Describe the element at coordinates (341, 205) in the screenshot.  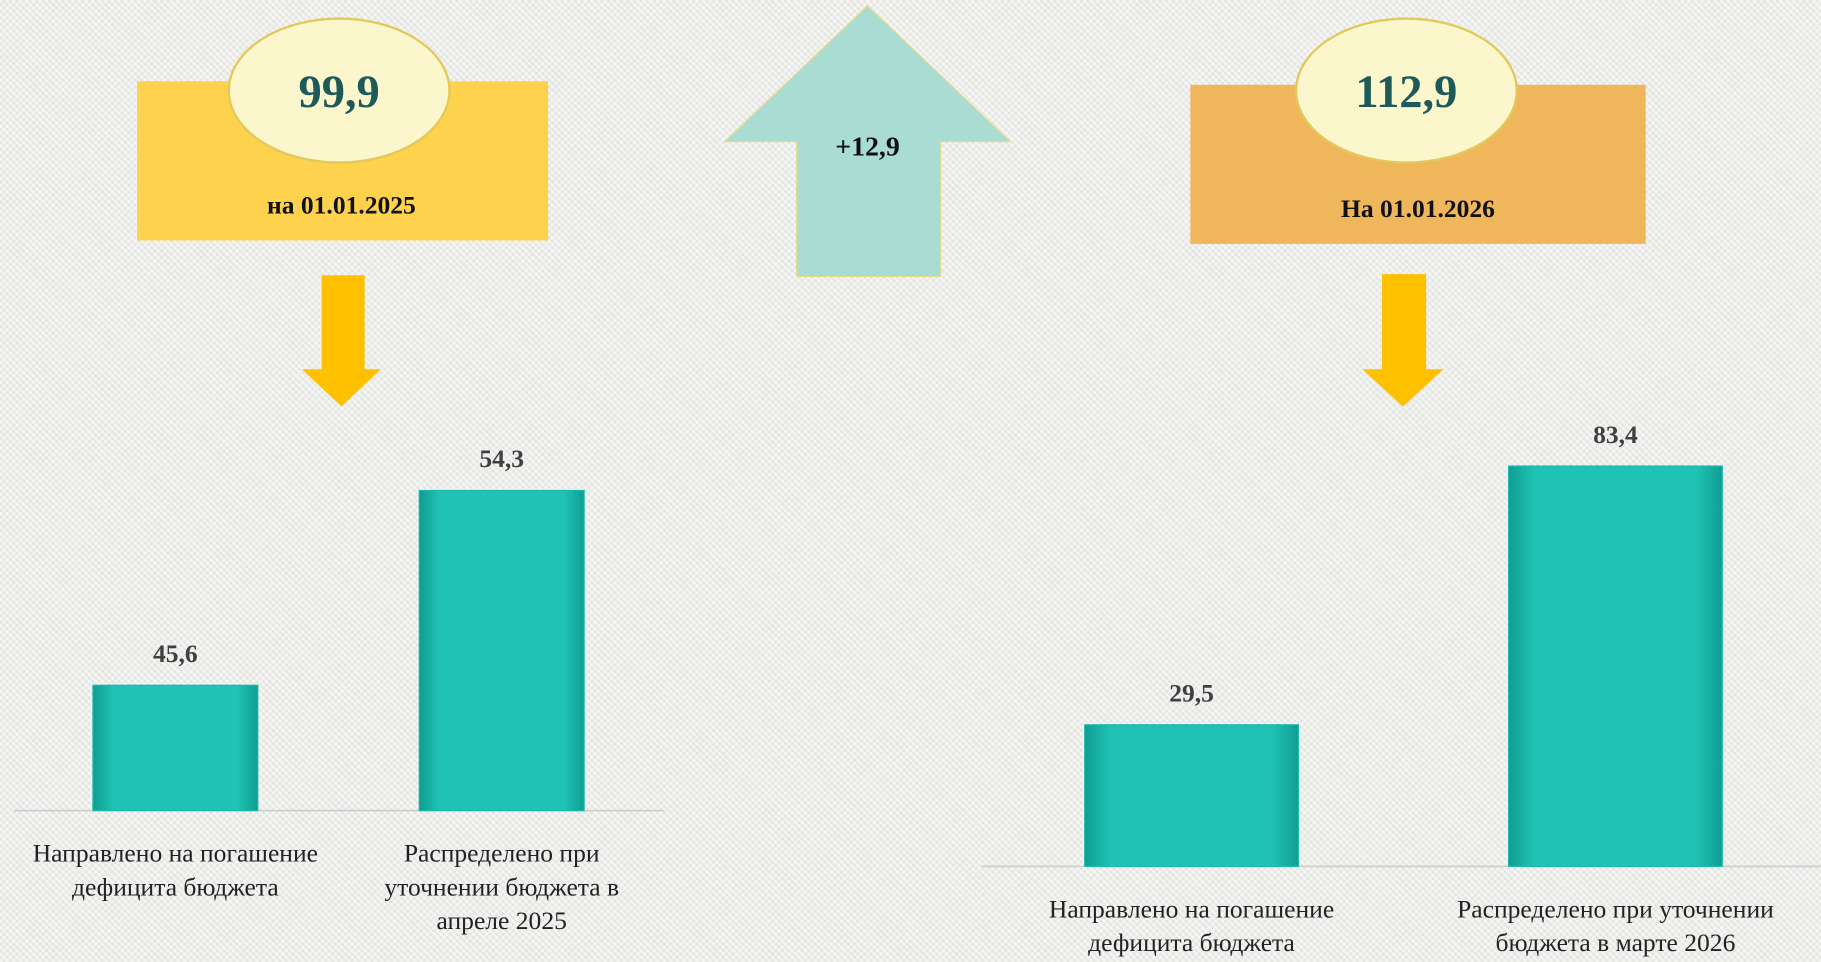
I see `start-date: на 01.01.2025` at that location.